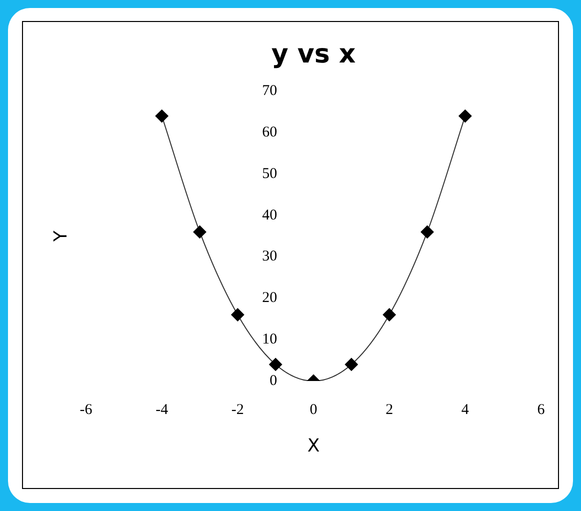  What do you see at coordinates (270, 91) in the screenshot?
I see `y-tick-label: 70` at bounding box center [270, 91].